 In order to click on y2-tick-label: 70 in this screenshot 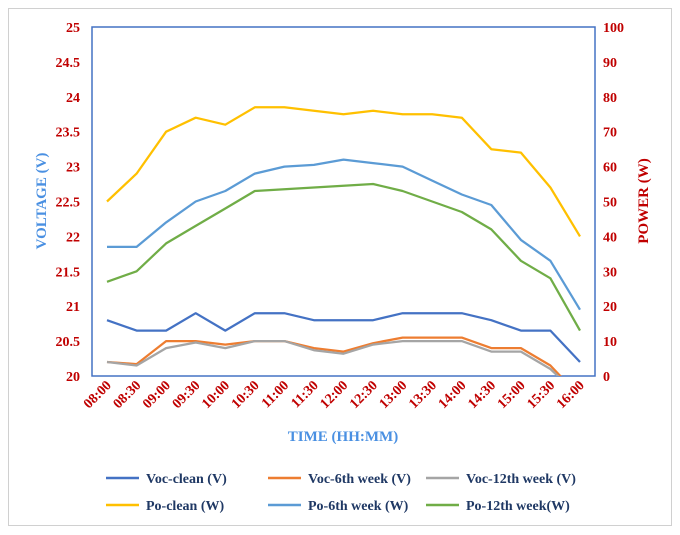, I will do `click(610, 133)`.